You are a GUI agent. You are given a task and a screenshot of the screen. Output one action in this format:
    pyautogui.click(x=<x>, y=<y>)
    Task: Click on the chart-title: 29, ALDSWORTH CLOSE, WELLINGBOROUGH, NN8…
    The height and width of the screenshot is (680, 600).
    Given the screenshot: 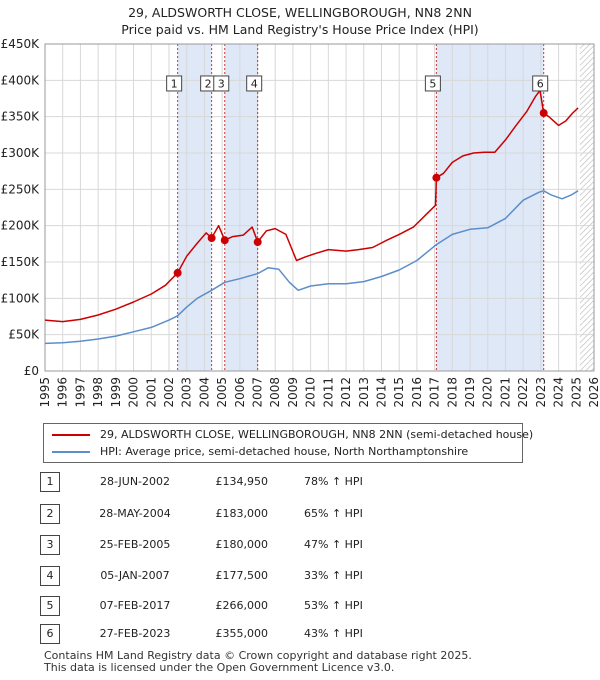 What is the action you would take?
    pyautogui.click(x=300, y=21)
    